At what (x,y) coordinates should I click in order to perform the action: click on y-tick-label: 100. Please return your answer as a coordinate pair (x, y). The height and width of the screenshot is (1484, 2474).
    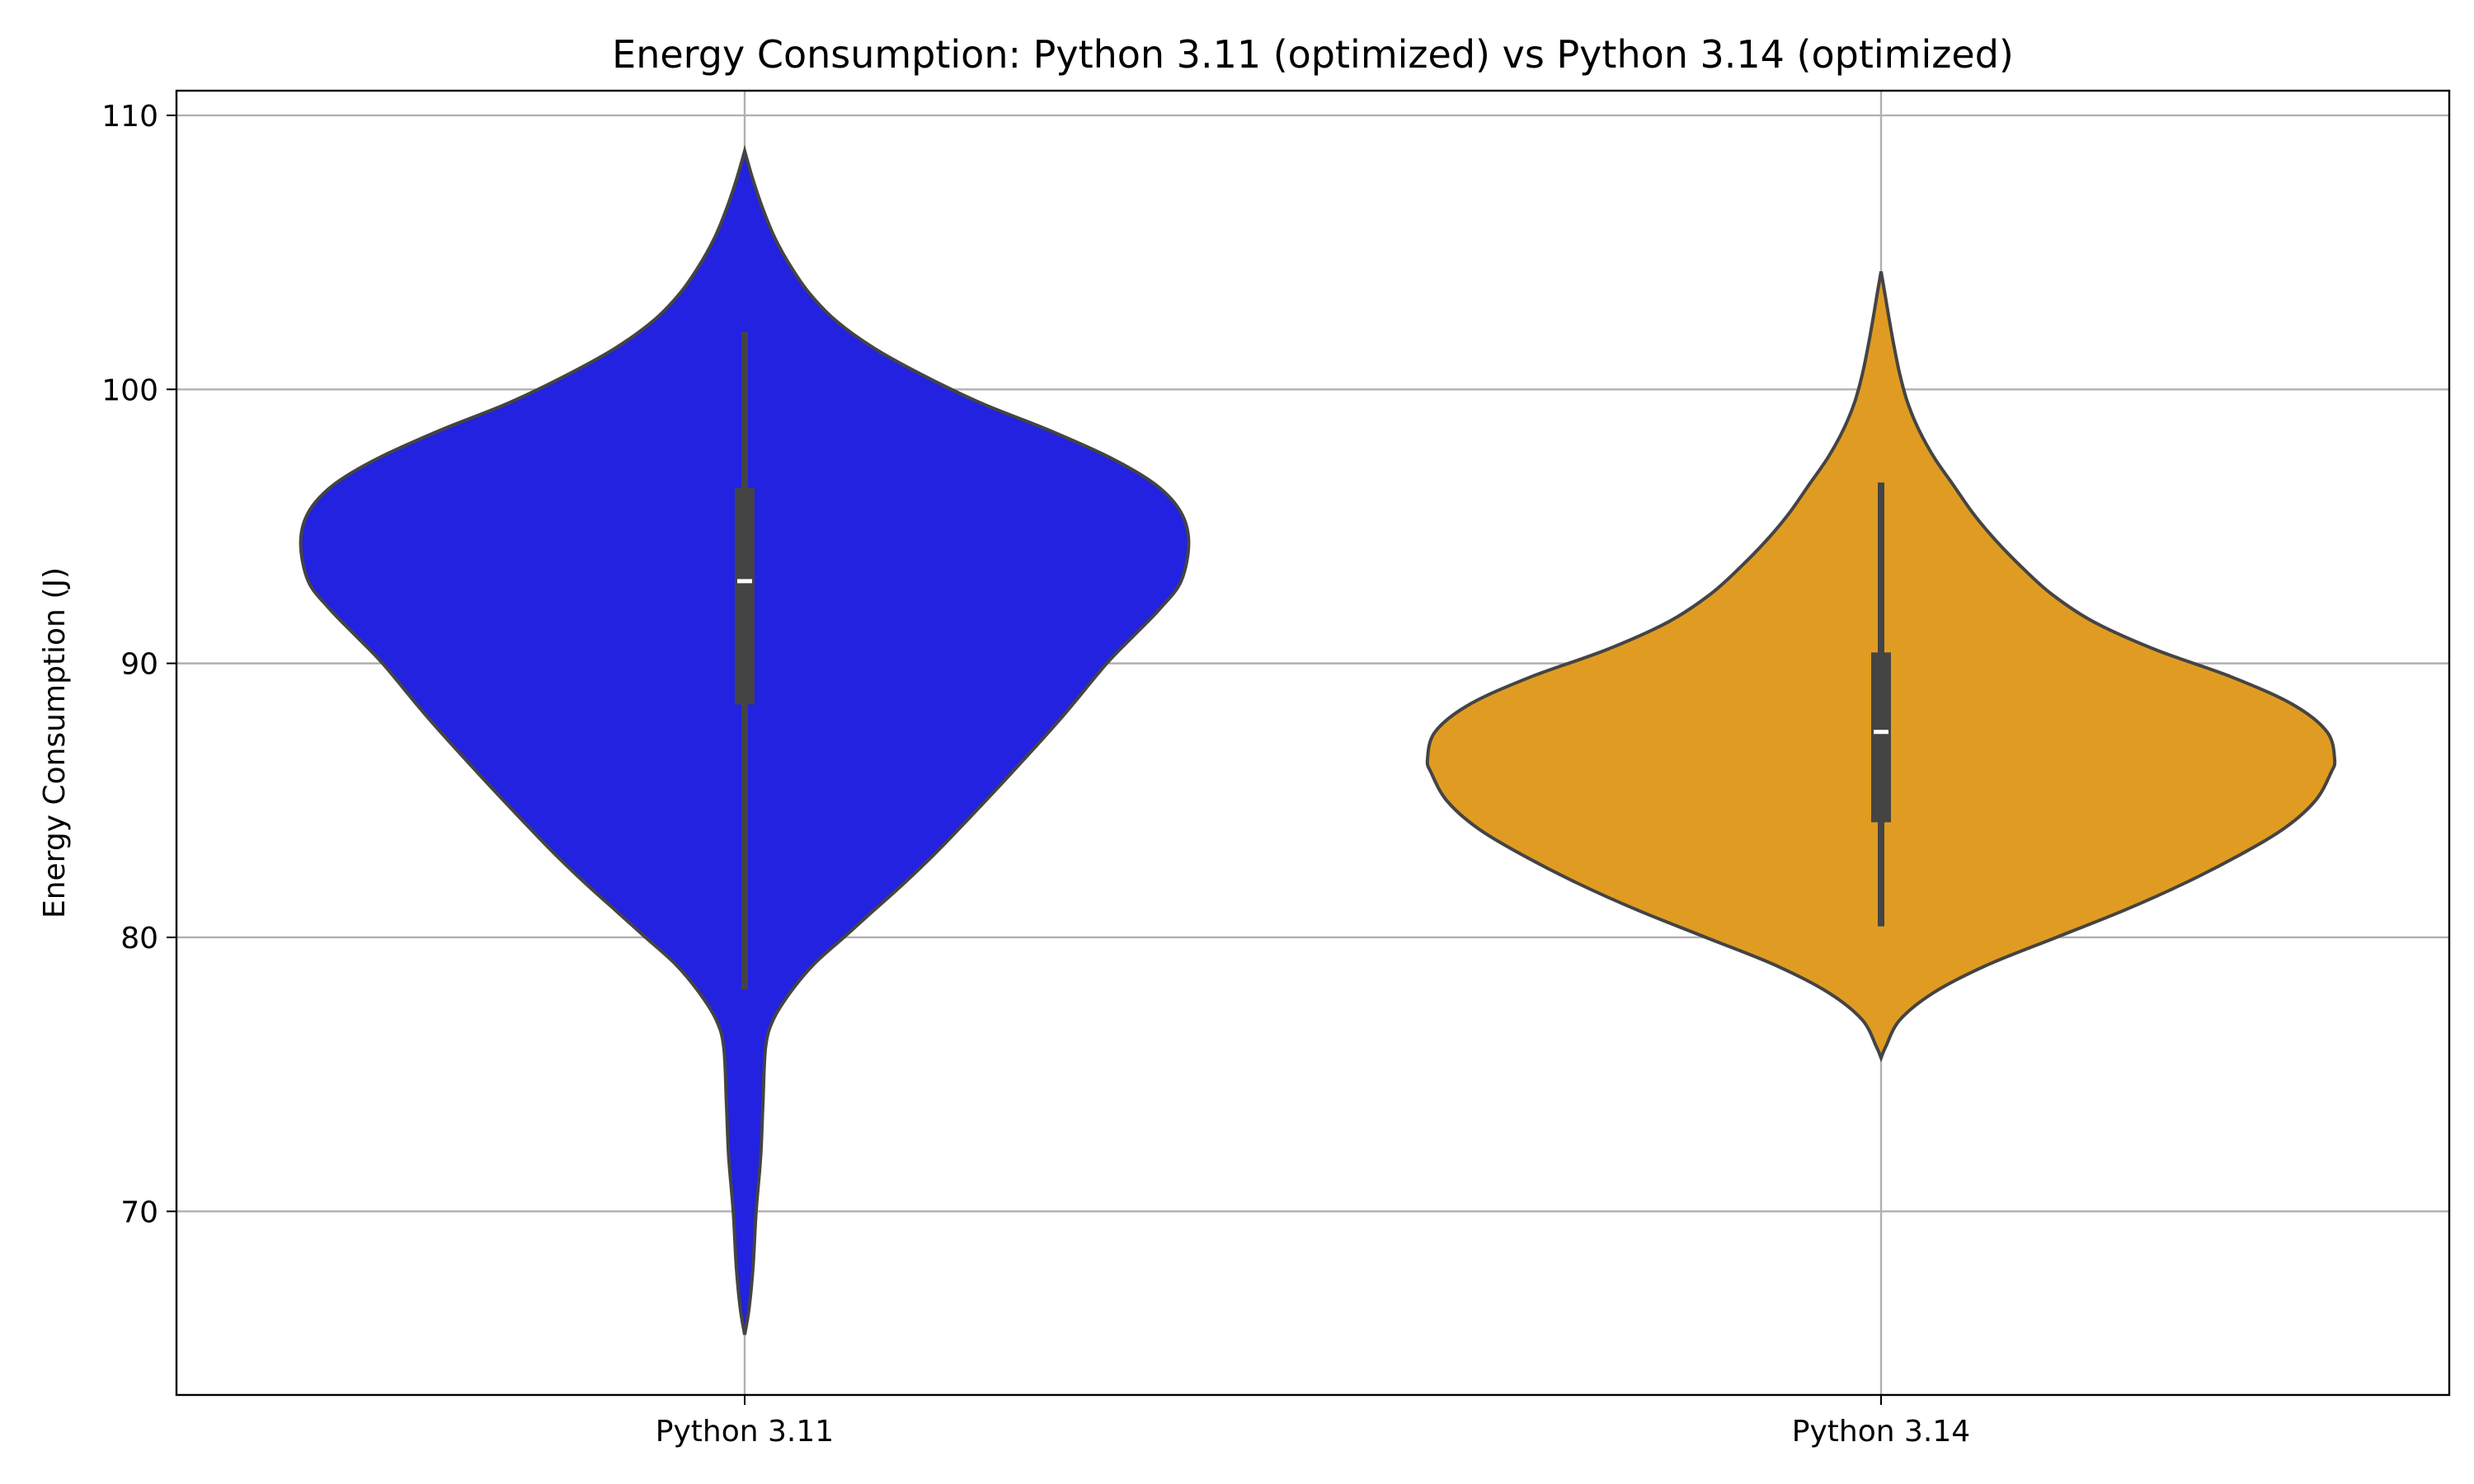
    Looking at the image, I should click on (129, 390).